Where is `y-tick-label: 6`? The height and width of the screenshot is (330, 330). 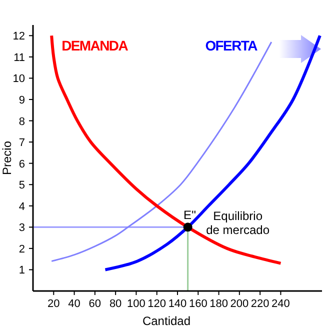 y-tick-label: 6 is located at coordinates (21, 164).